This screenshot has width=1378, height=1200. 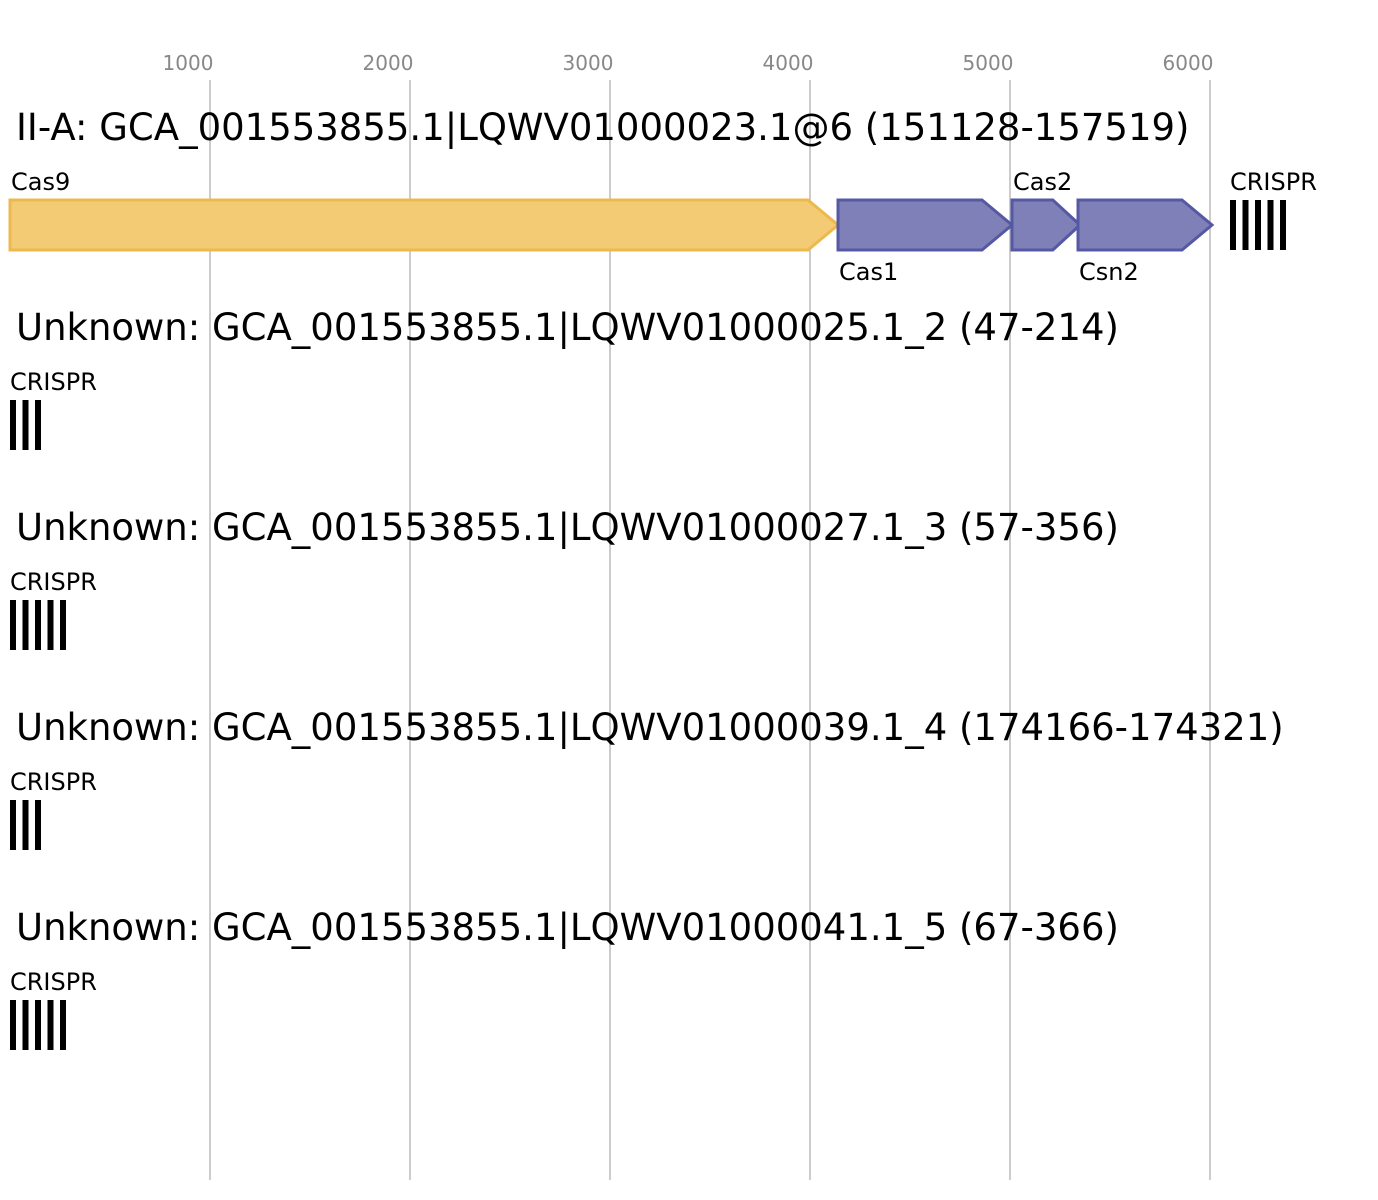 I want to click on gene-arrow-cas9, so click(x=424, y=225).